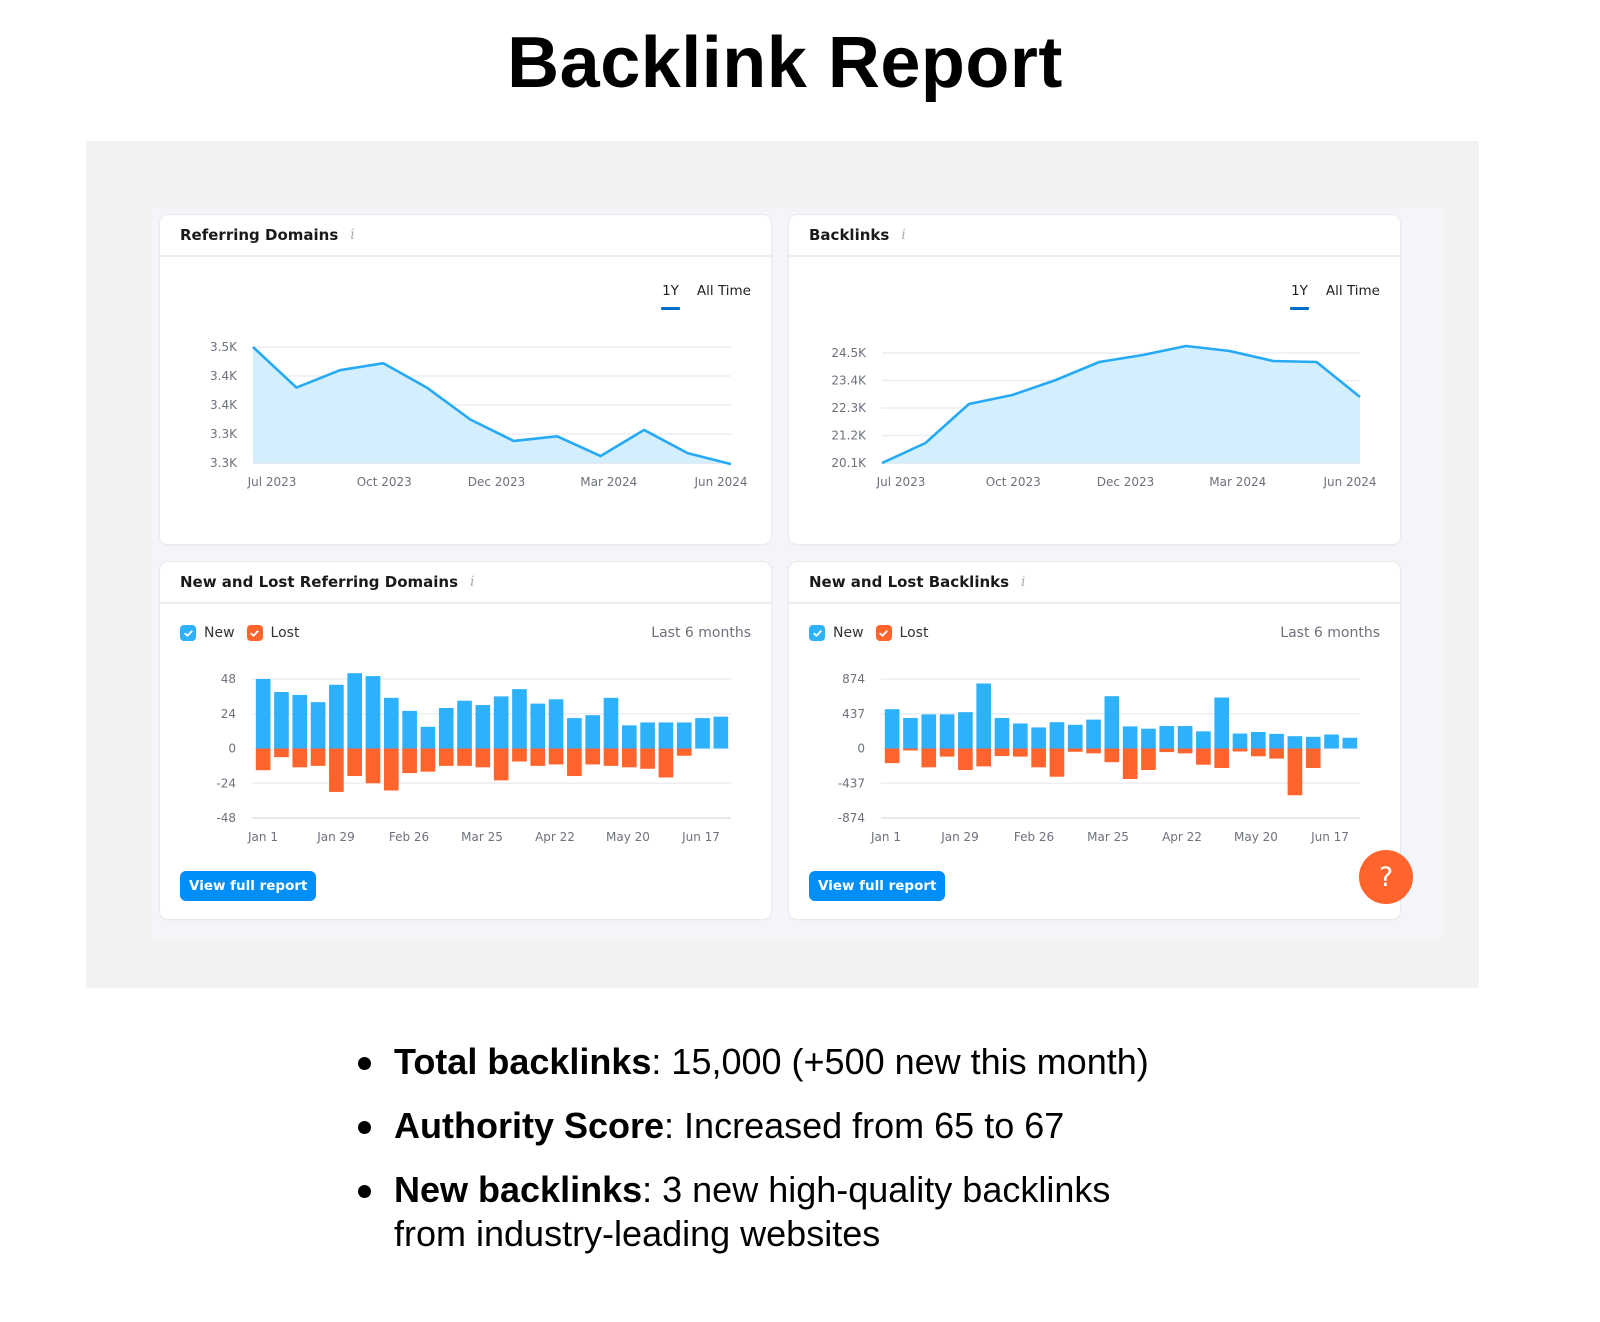  I want to click on help-button: ?, so click(1386, 877).